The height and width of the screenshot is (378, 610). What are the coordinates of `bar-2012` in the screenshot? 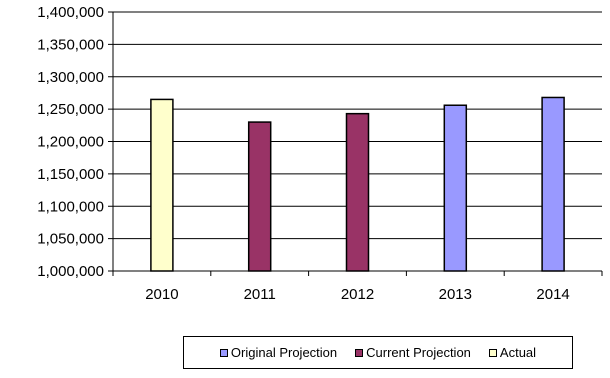 It's located at (357, 192).